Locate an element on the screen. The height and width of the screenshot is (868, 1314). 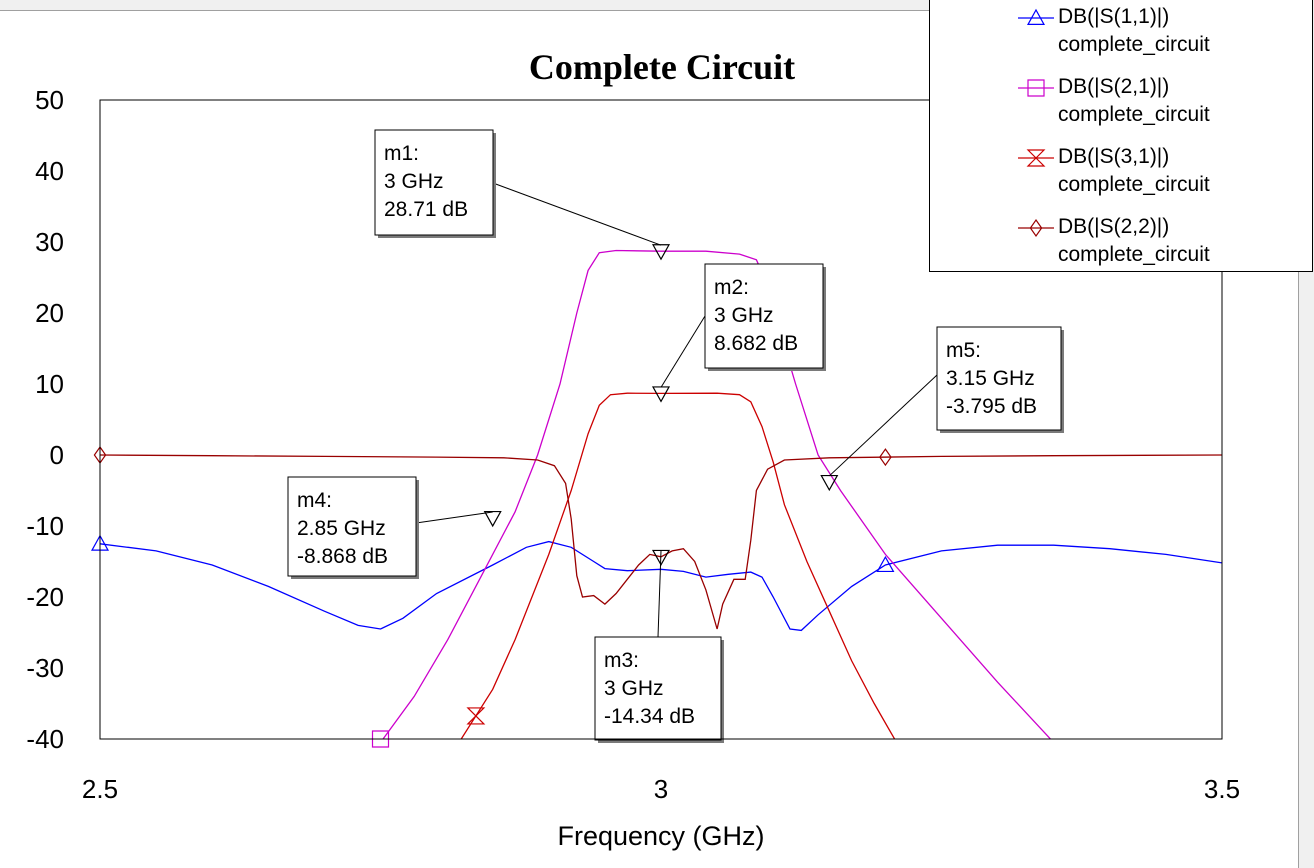
legend-series-name: DB(|S(3,1)|) is located at coordinates (1114, 156).